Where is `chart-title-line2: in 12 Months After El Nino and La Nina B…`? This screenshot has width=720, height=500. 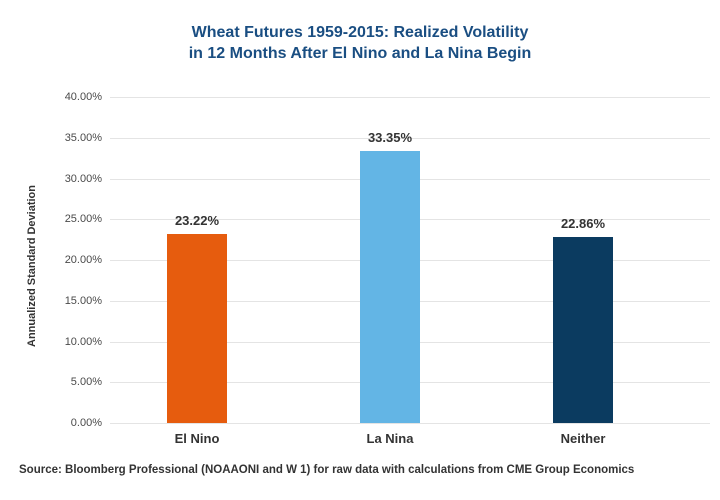
chart-title-line2: in 12 Months After El Nino and La Nina B… is located at coordinates (360, 53).